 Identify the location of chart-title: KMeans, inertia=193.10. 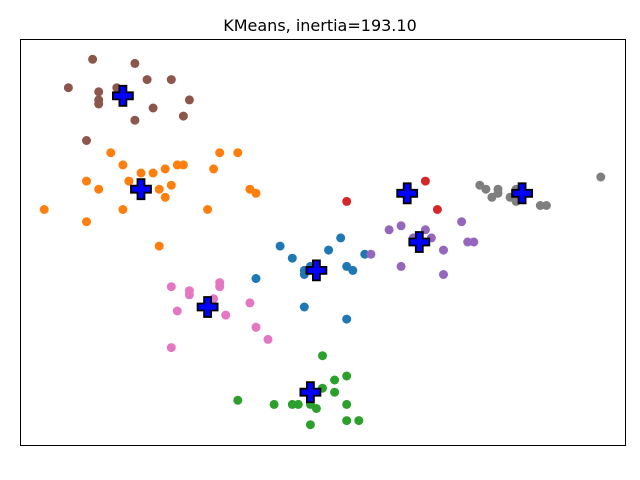
(320, 25).